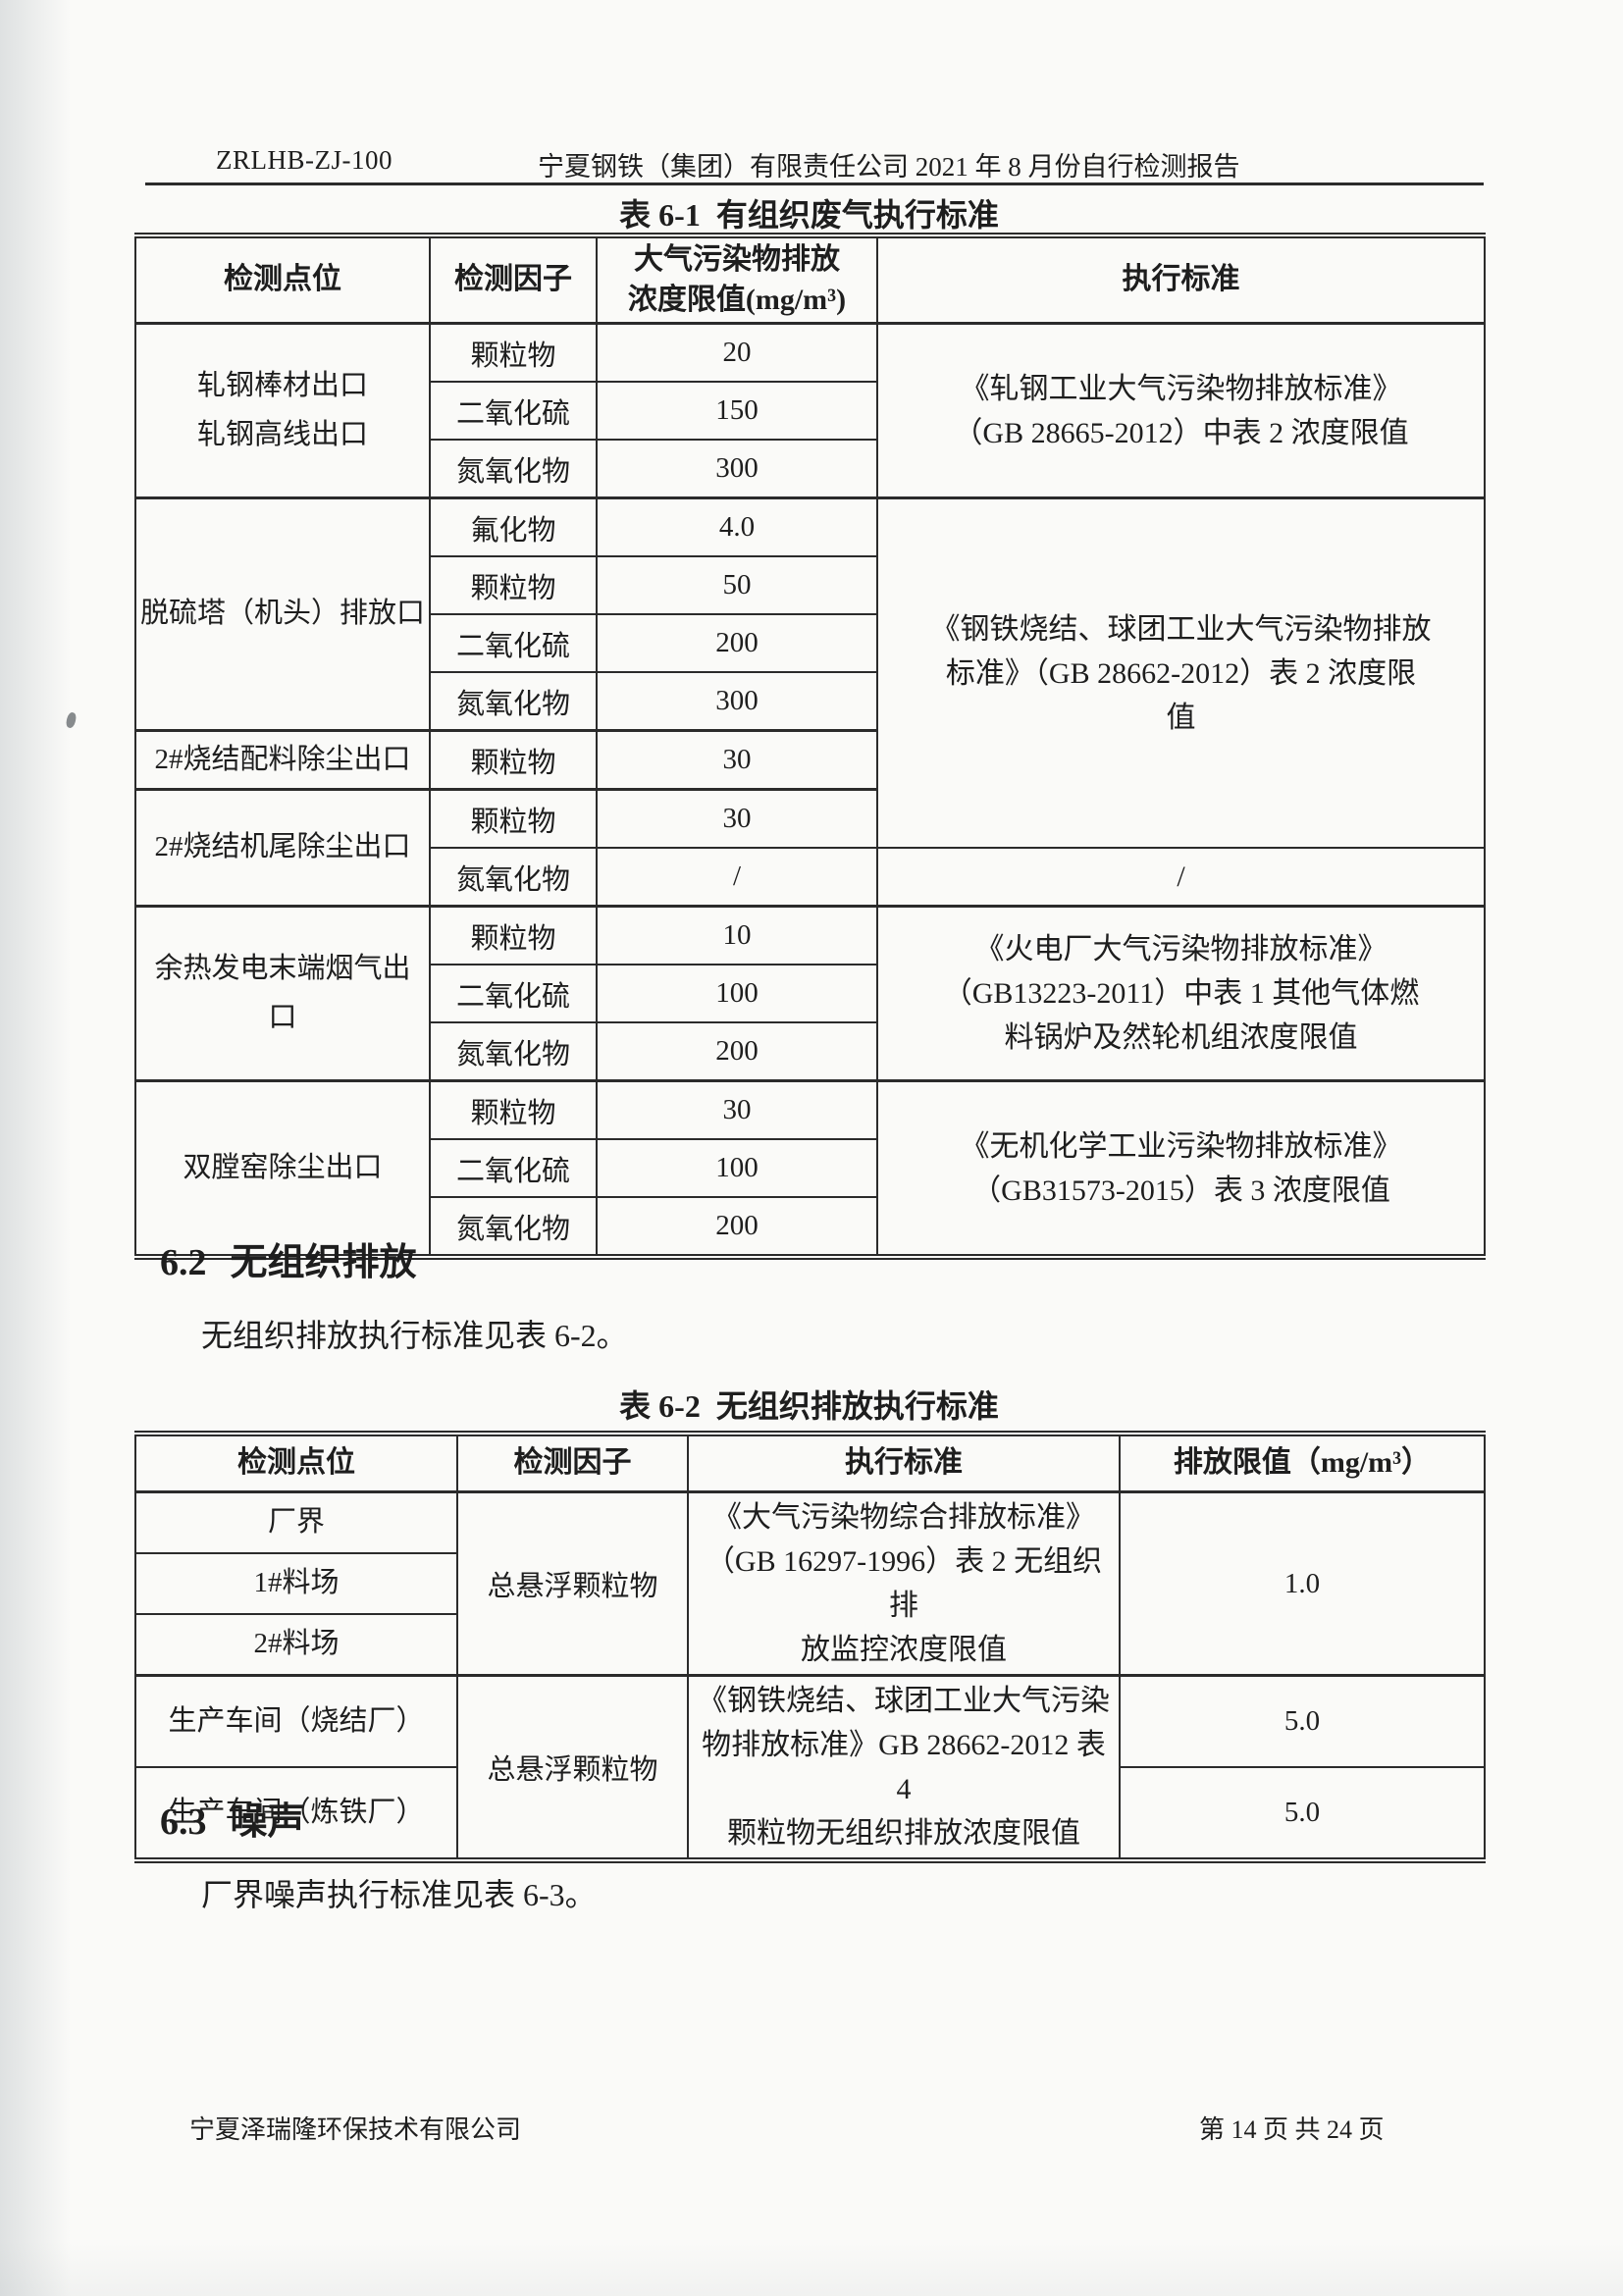 The height and width of the screenshot is (2296, 1623). Describe the element at coordinates (814, 184) in the screenshot. I see `header-divider` at that location.